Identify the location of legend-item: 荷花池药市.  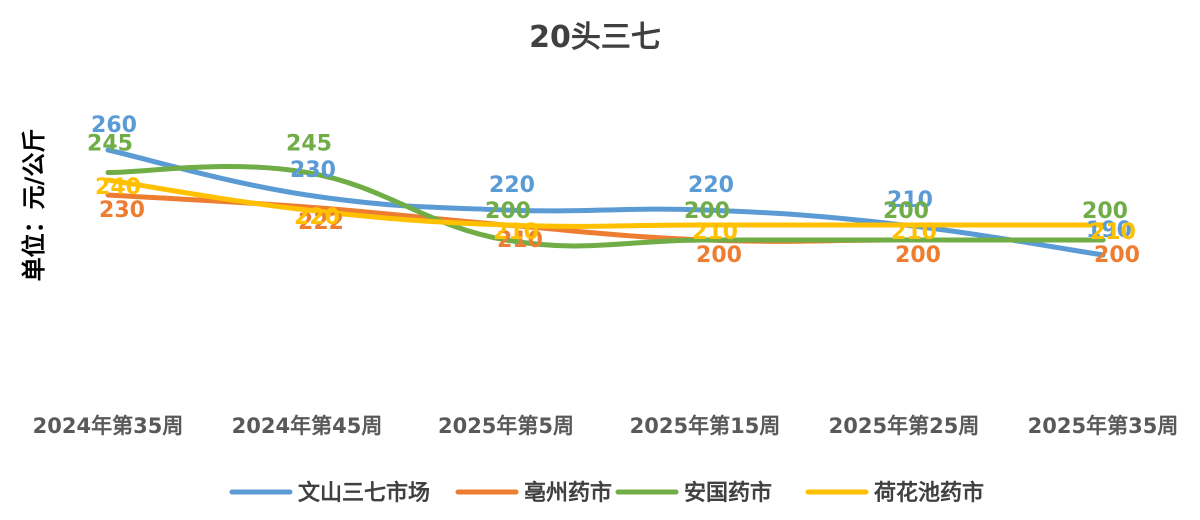
(894, 493).